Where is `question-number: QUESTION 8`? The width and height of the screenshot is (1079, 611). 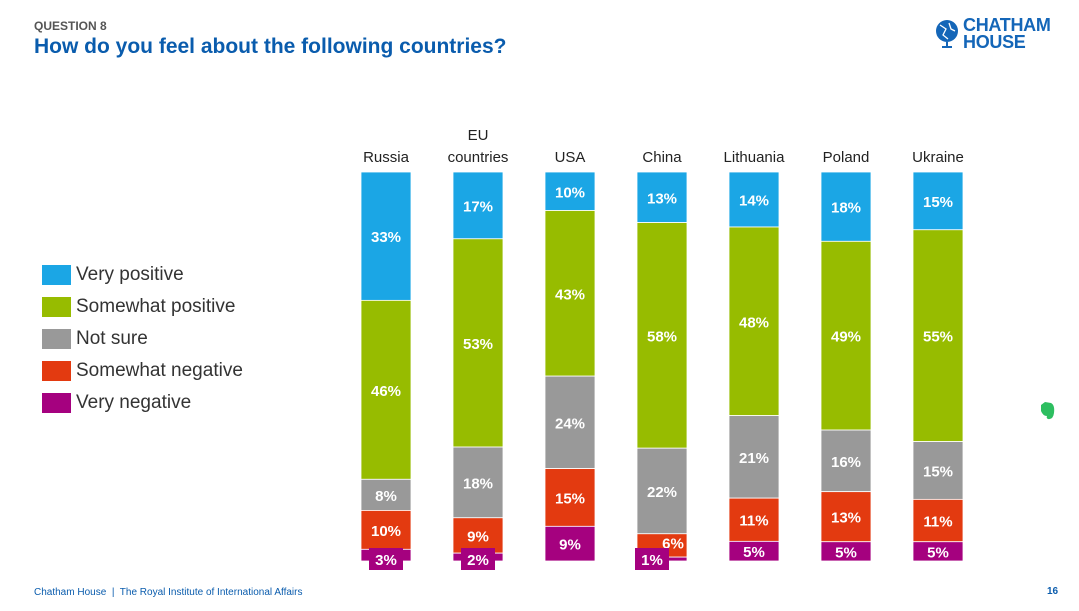 question-number: QUESTION 8 is located at coordinates (70, 26).